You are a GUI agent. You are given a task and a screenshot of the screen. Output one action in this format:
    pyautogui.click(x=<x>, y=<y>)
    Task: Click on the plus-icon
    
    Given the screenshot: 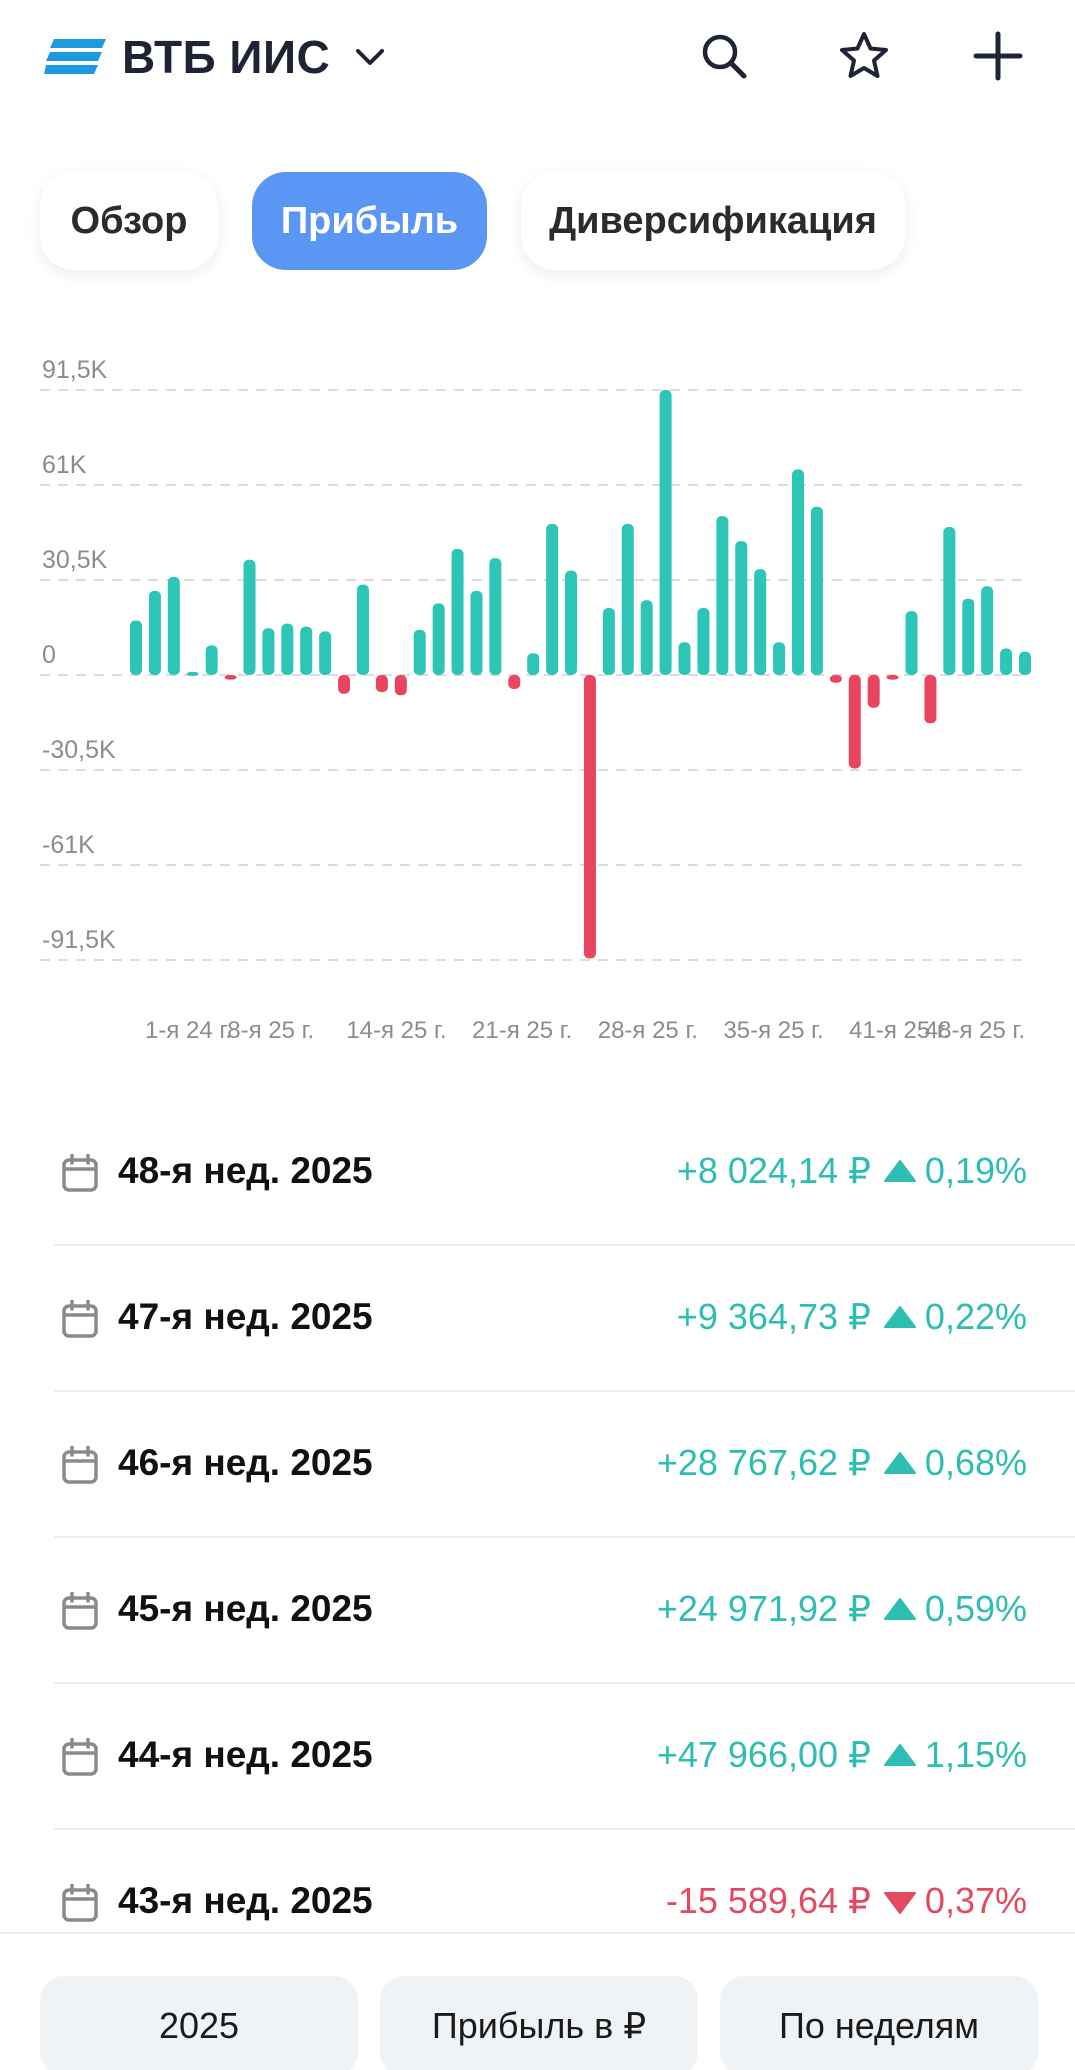 What is the action you would take?
    pyautogui.click(x=998, y=56)
    